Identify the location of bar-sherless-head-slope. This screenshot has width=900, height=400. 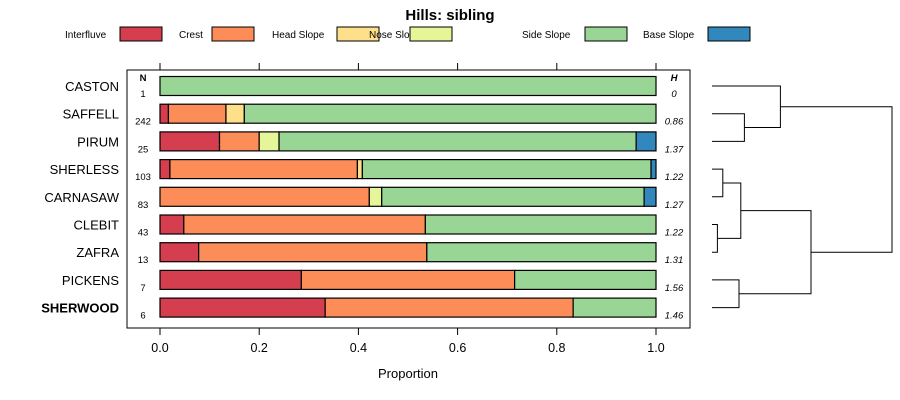
(359, 169).